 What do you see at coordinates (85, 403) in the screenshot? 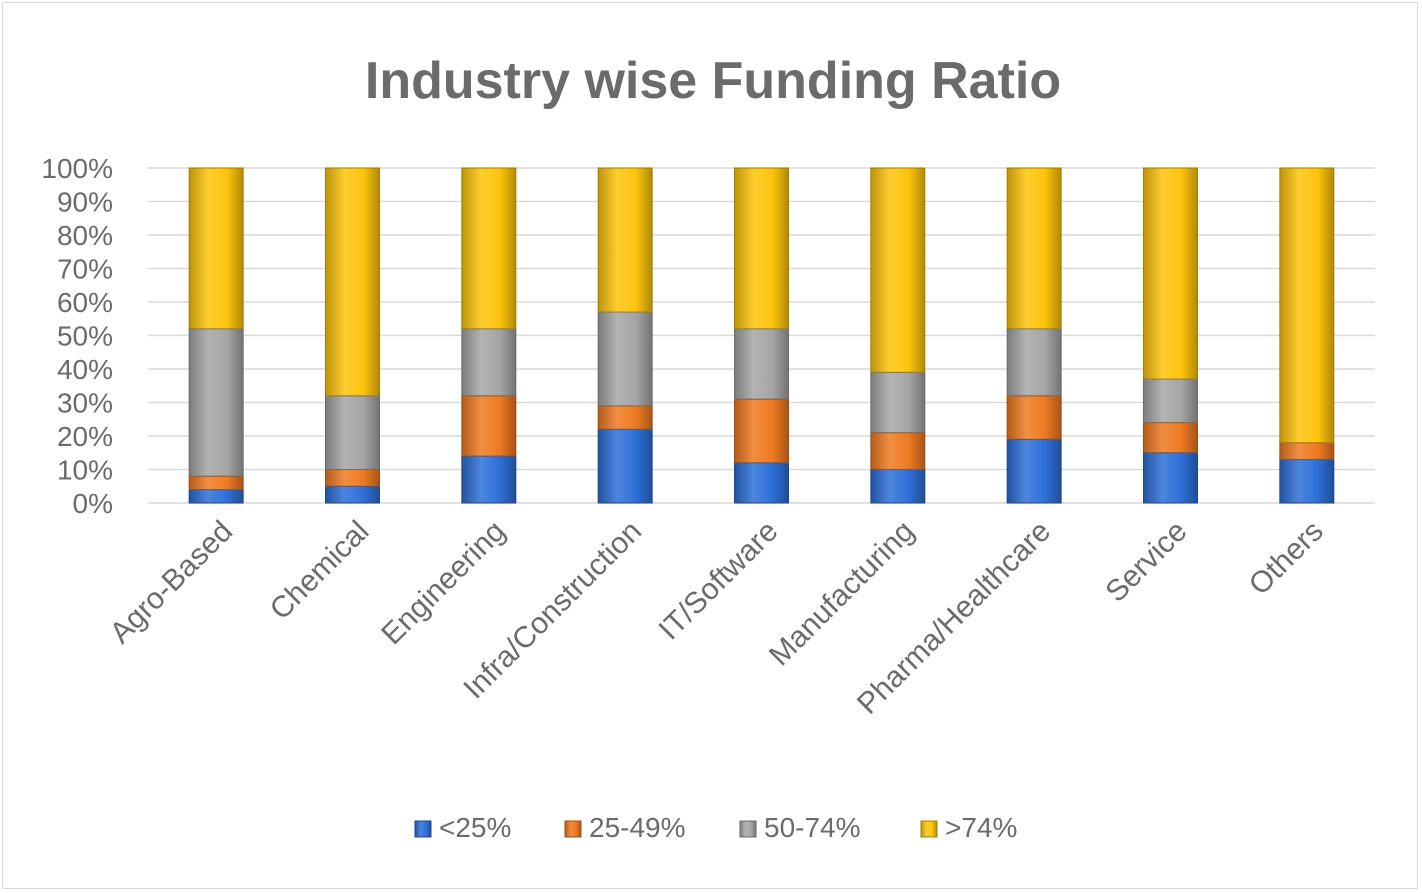
I see `y-tick-label: 30%` at bounding box center [85, 403].